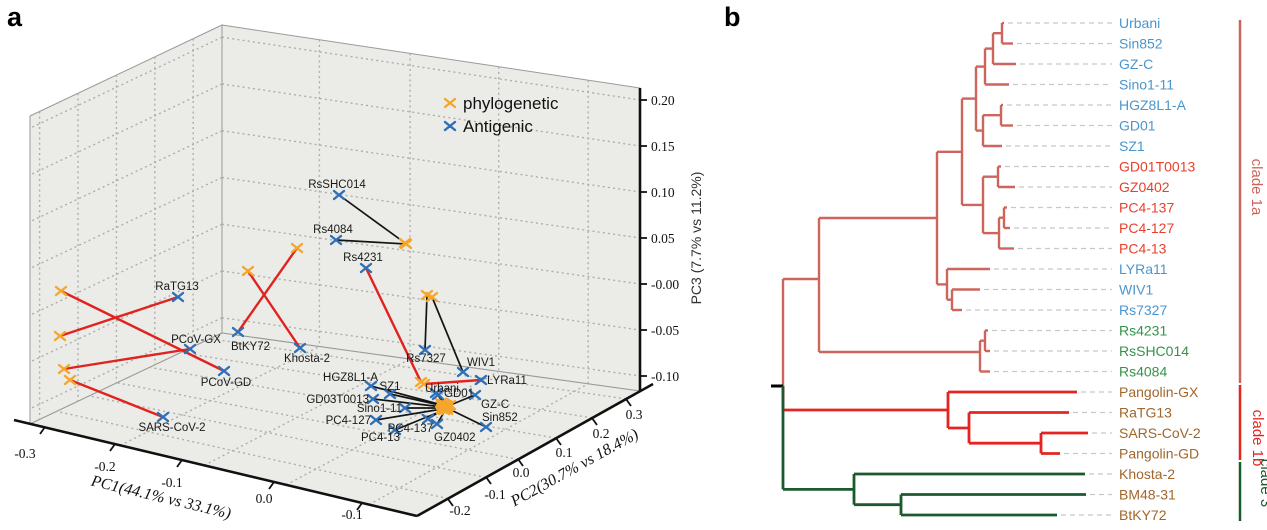 The width and height of the screenshot is (1267, 530). What do you see at coordinates (481, 363) in the screenshot?
I see `point-label-WIV1: WIV1` at bounding box center [481, 363].